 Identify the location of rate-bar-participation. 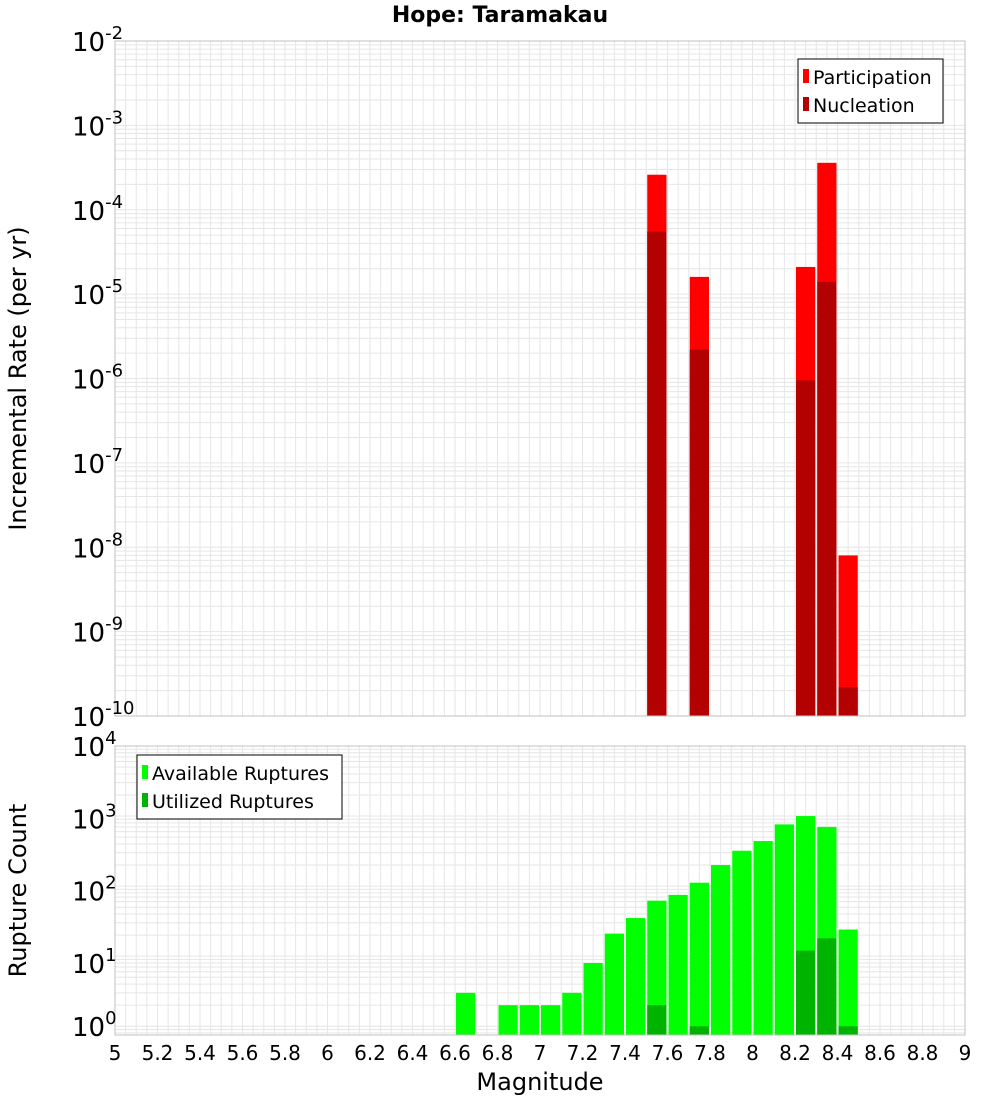
(848, 635).